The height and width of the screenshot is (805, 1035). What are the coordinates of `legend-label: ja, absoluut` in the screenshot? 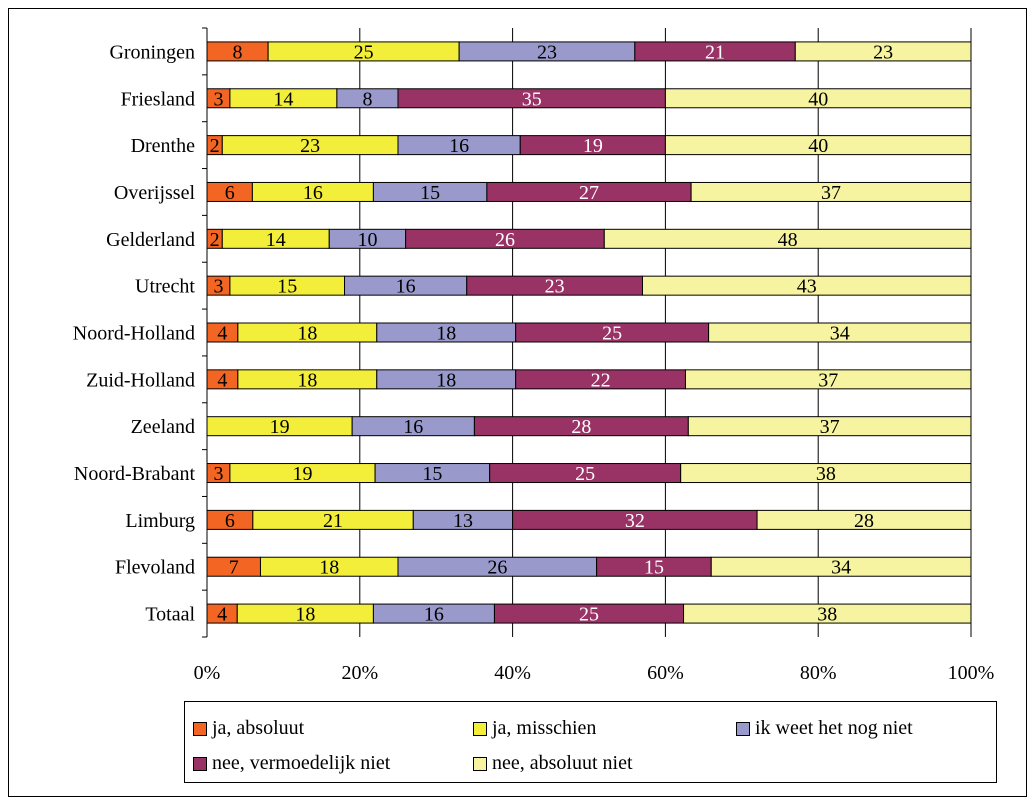 It's located at (258, 728).